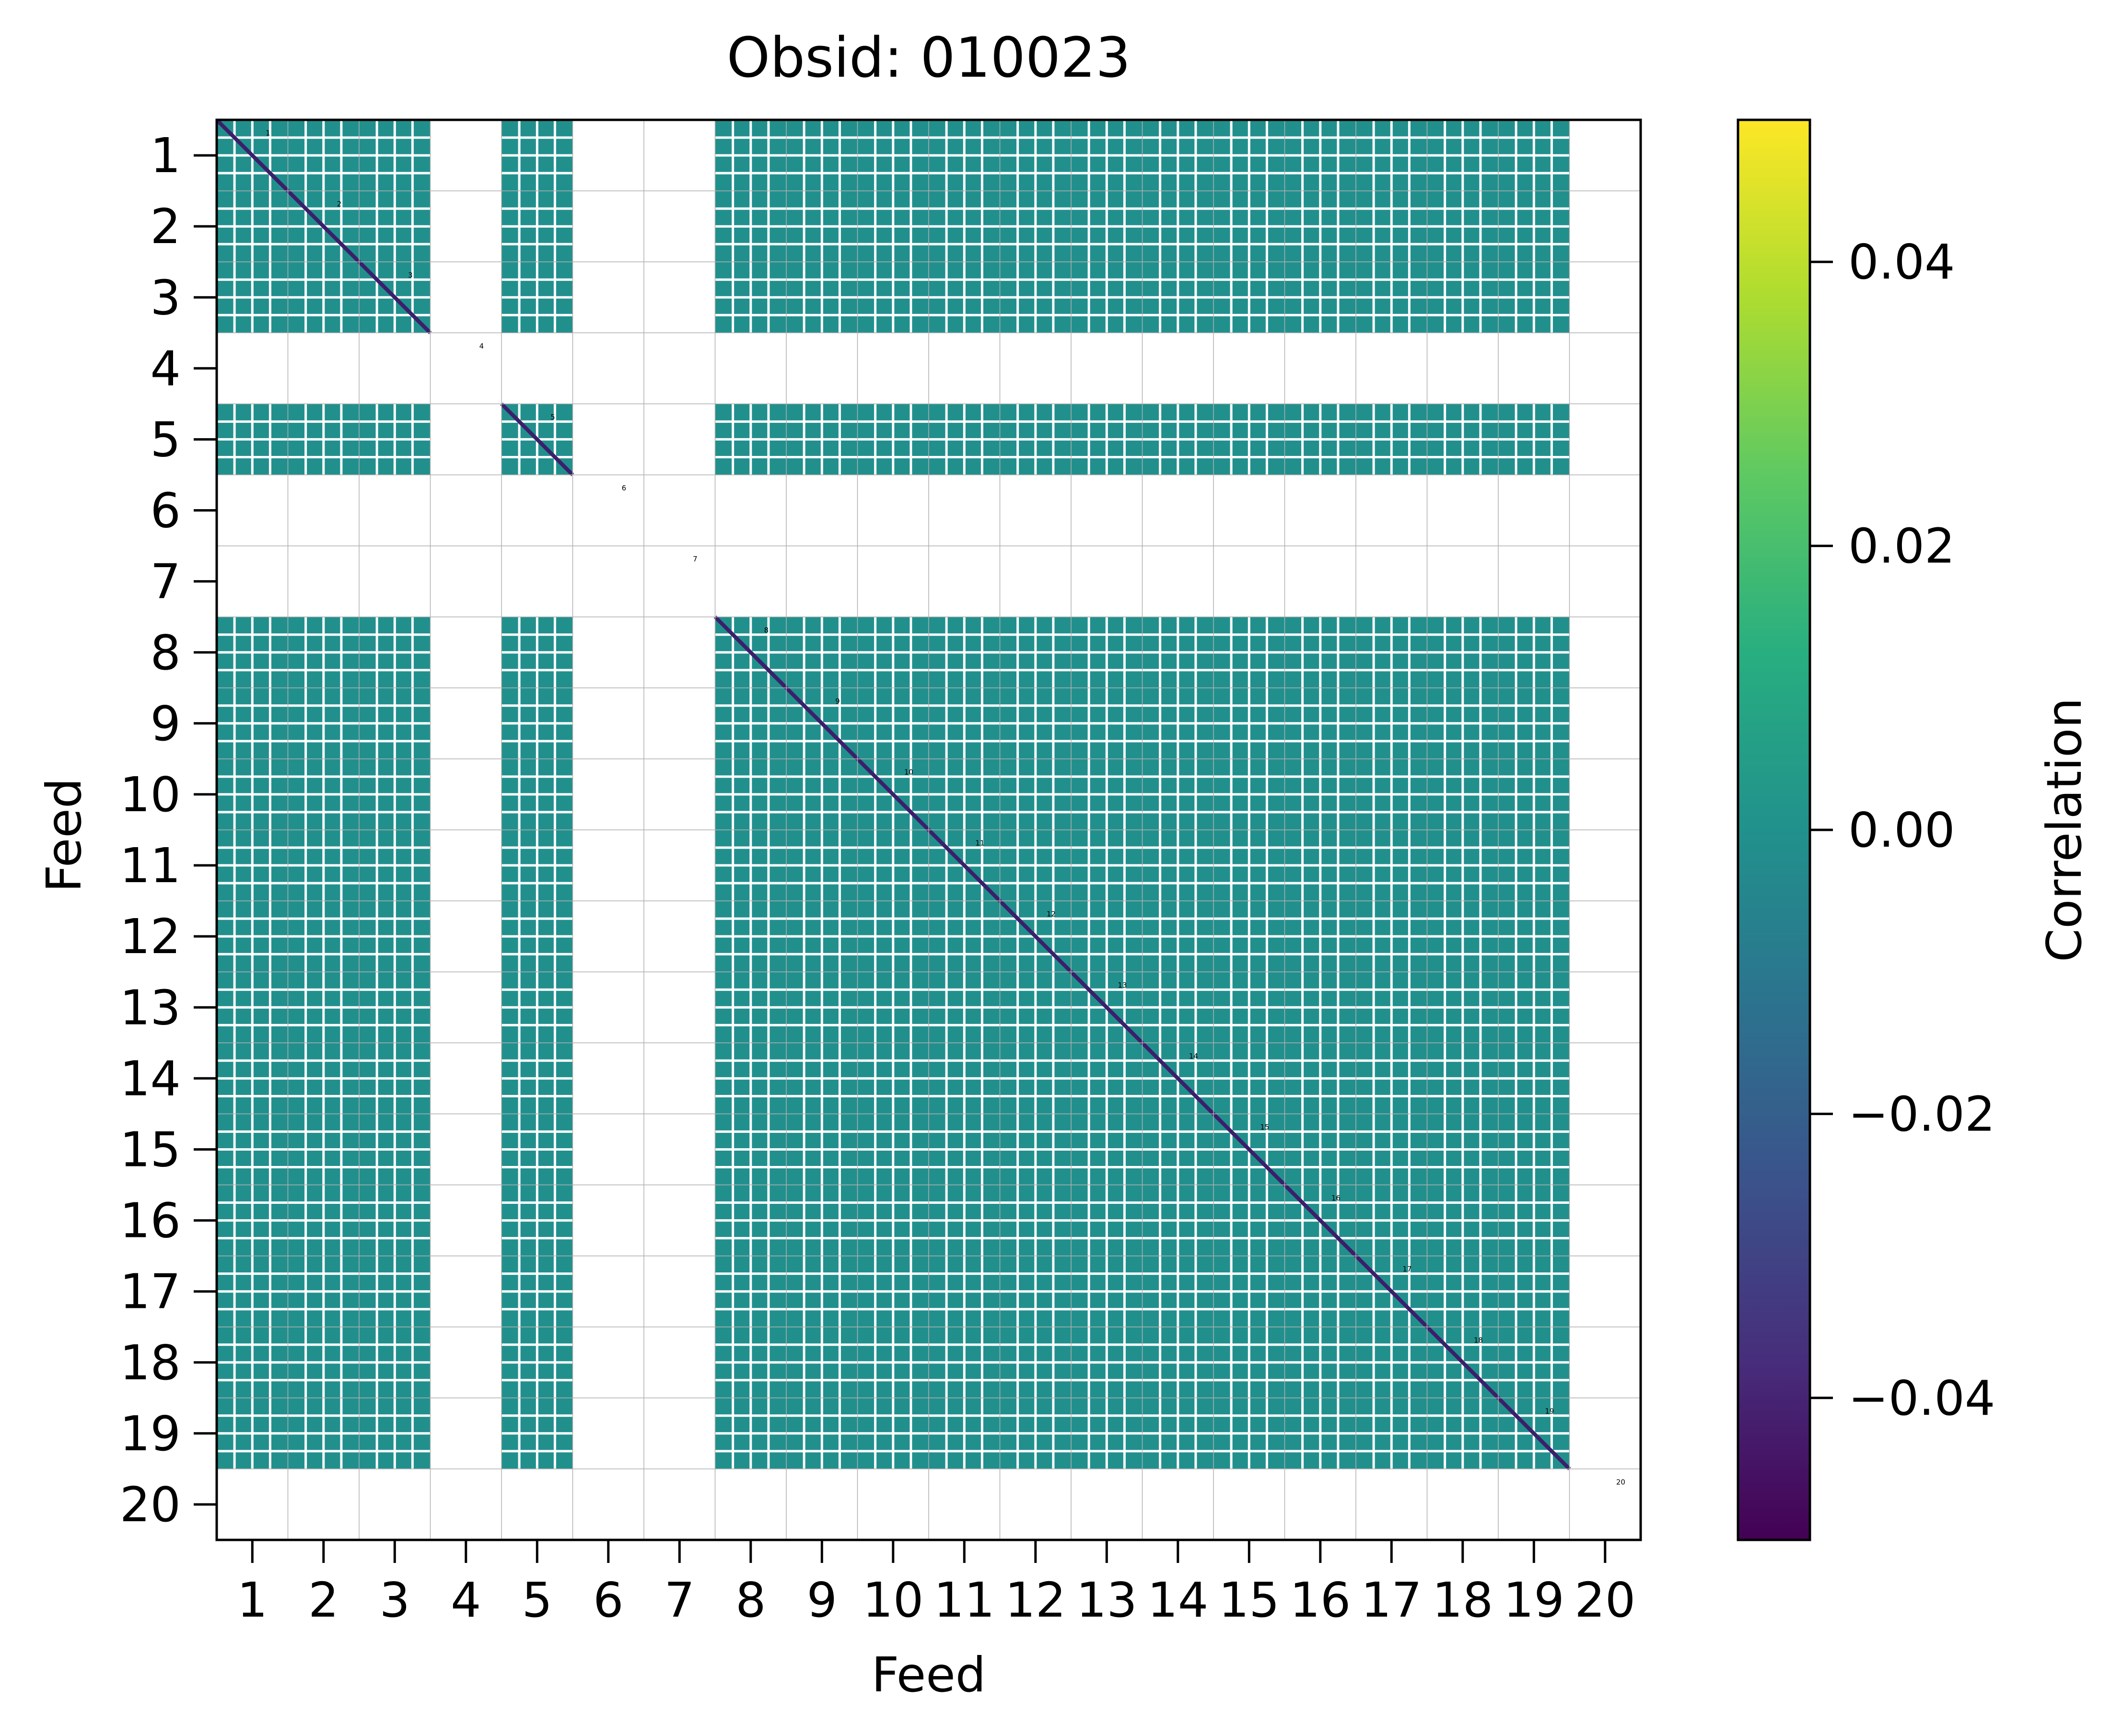  Describe the element at coordinates (165, 297) in the screenshot. I see `y-tick-label-3: 3` at that location.